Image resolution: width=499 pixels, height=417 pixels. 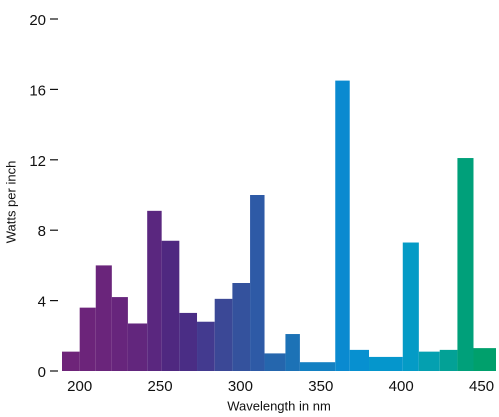 What do you see at coordinates (37, 161) in the screenshot?
I see `y-tick-label: 12` at bounding box center [37, 161].